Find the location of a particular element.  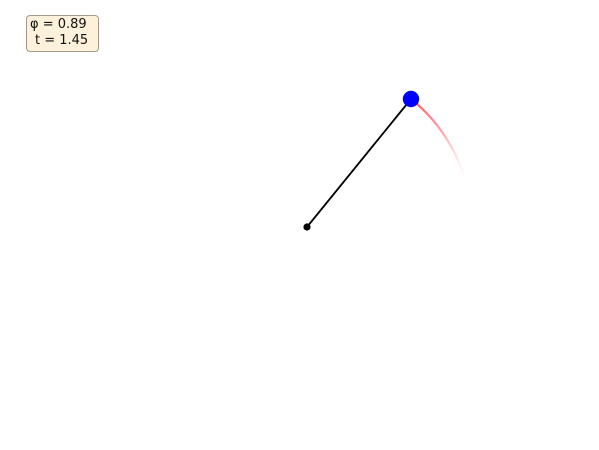

angle-readout: φ = 0.89 is located at coordinates (58, 24).